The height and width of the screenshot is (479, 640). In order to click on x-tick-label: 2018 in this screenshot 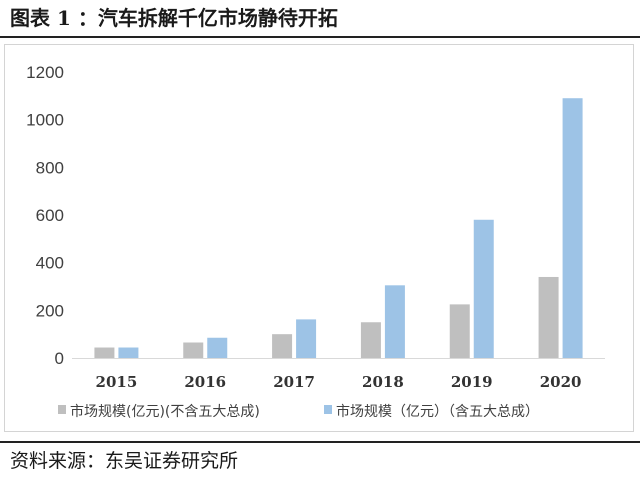, I will do `click(383, 382)`.